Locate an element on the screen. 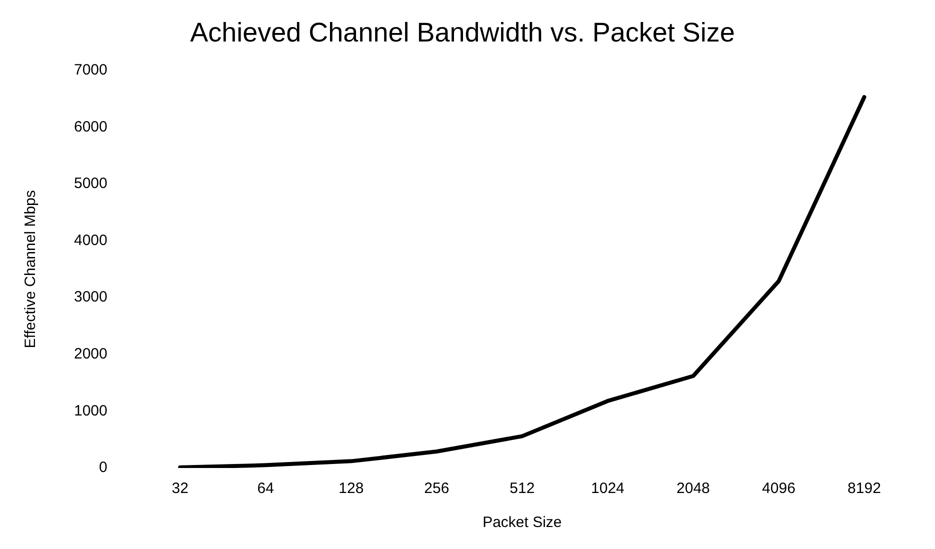 The height and width of the screenshot is (549, 935). x-tick-label: 128 is located at coordinates (351, 489).